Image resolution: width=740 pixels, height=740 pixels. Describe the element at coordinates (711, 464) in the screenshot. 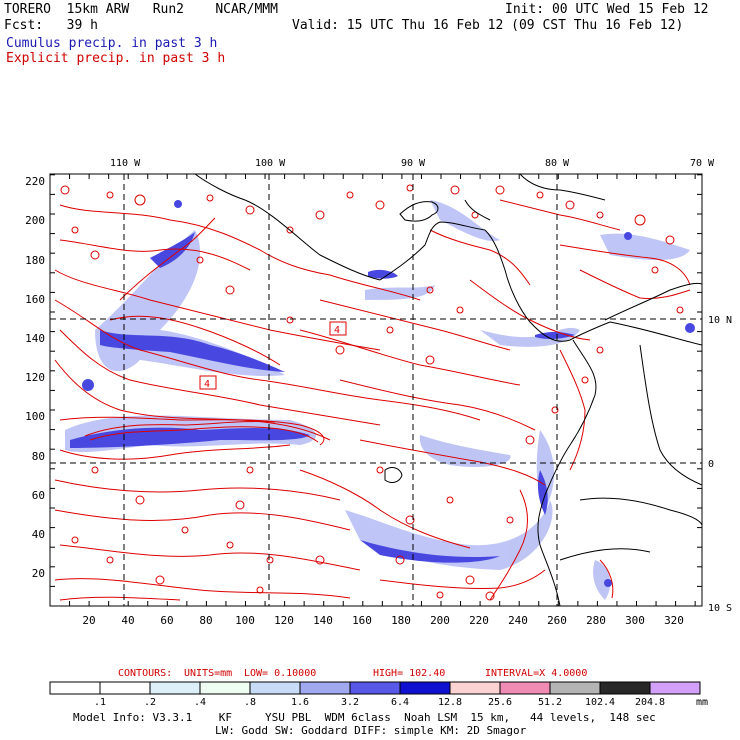

I see `lat-label: 0` at that location.